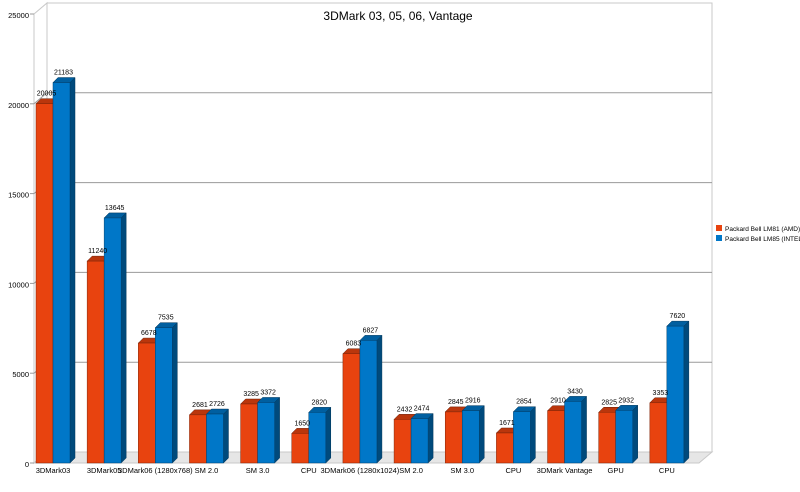 This screenshot has height=492, width=800. What do you see at coordinates (626, 400) in the screenshot?
I see `data-label-packard-bell-lm85-intel-12: 2932` at bounding box center [626, 400].